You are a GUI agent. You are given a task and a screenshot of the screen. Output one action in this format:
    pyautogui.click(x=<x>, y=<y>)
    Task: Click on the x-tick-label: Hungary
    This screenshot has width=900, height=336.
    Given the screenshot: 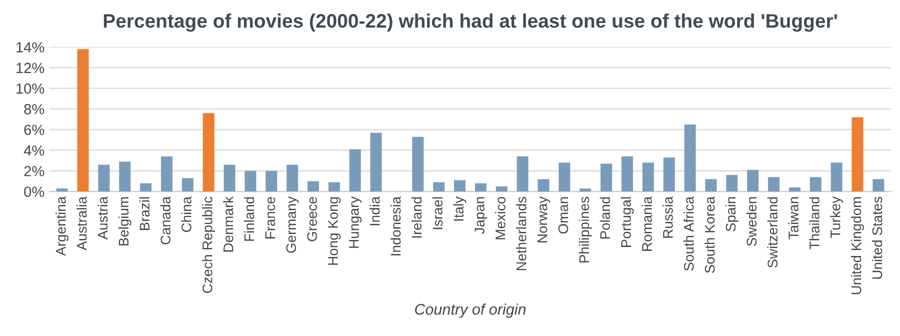 What is the action you would take?
    pyautogui.click(x=355, y=222)
    